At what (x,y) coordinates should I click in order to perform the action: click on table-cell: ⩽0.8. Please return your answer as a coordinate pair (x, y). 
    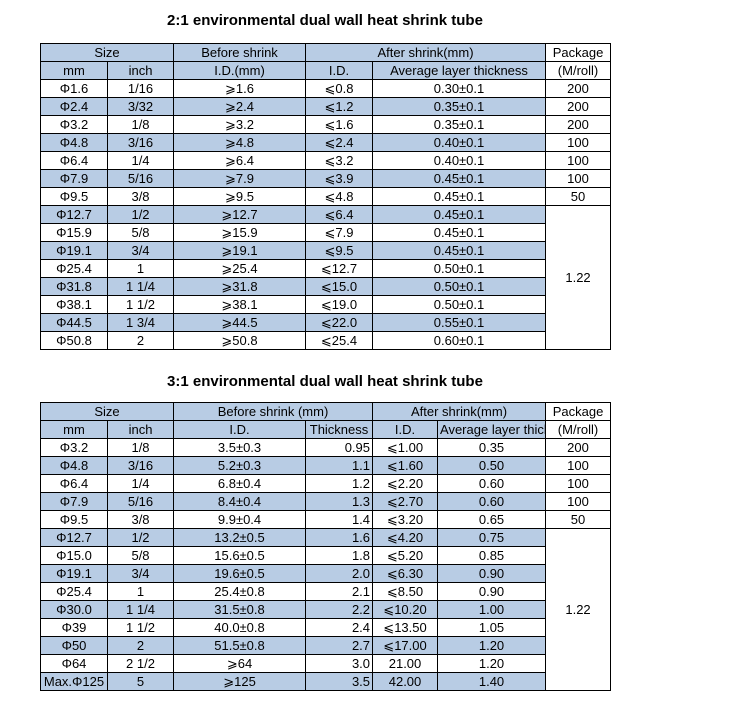
    Looking at the image, I should click on (339, 88).